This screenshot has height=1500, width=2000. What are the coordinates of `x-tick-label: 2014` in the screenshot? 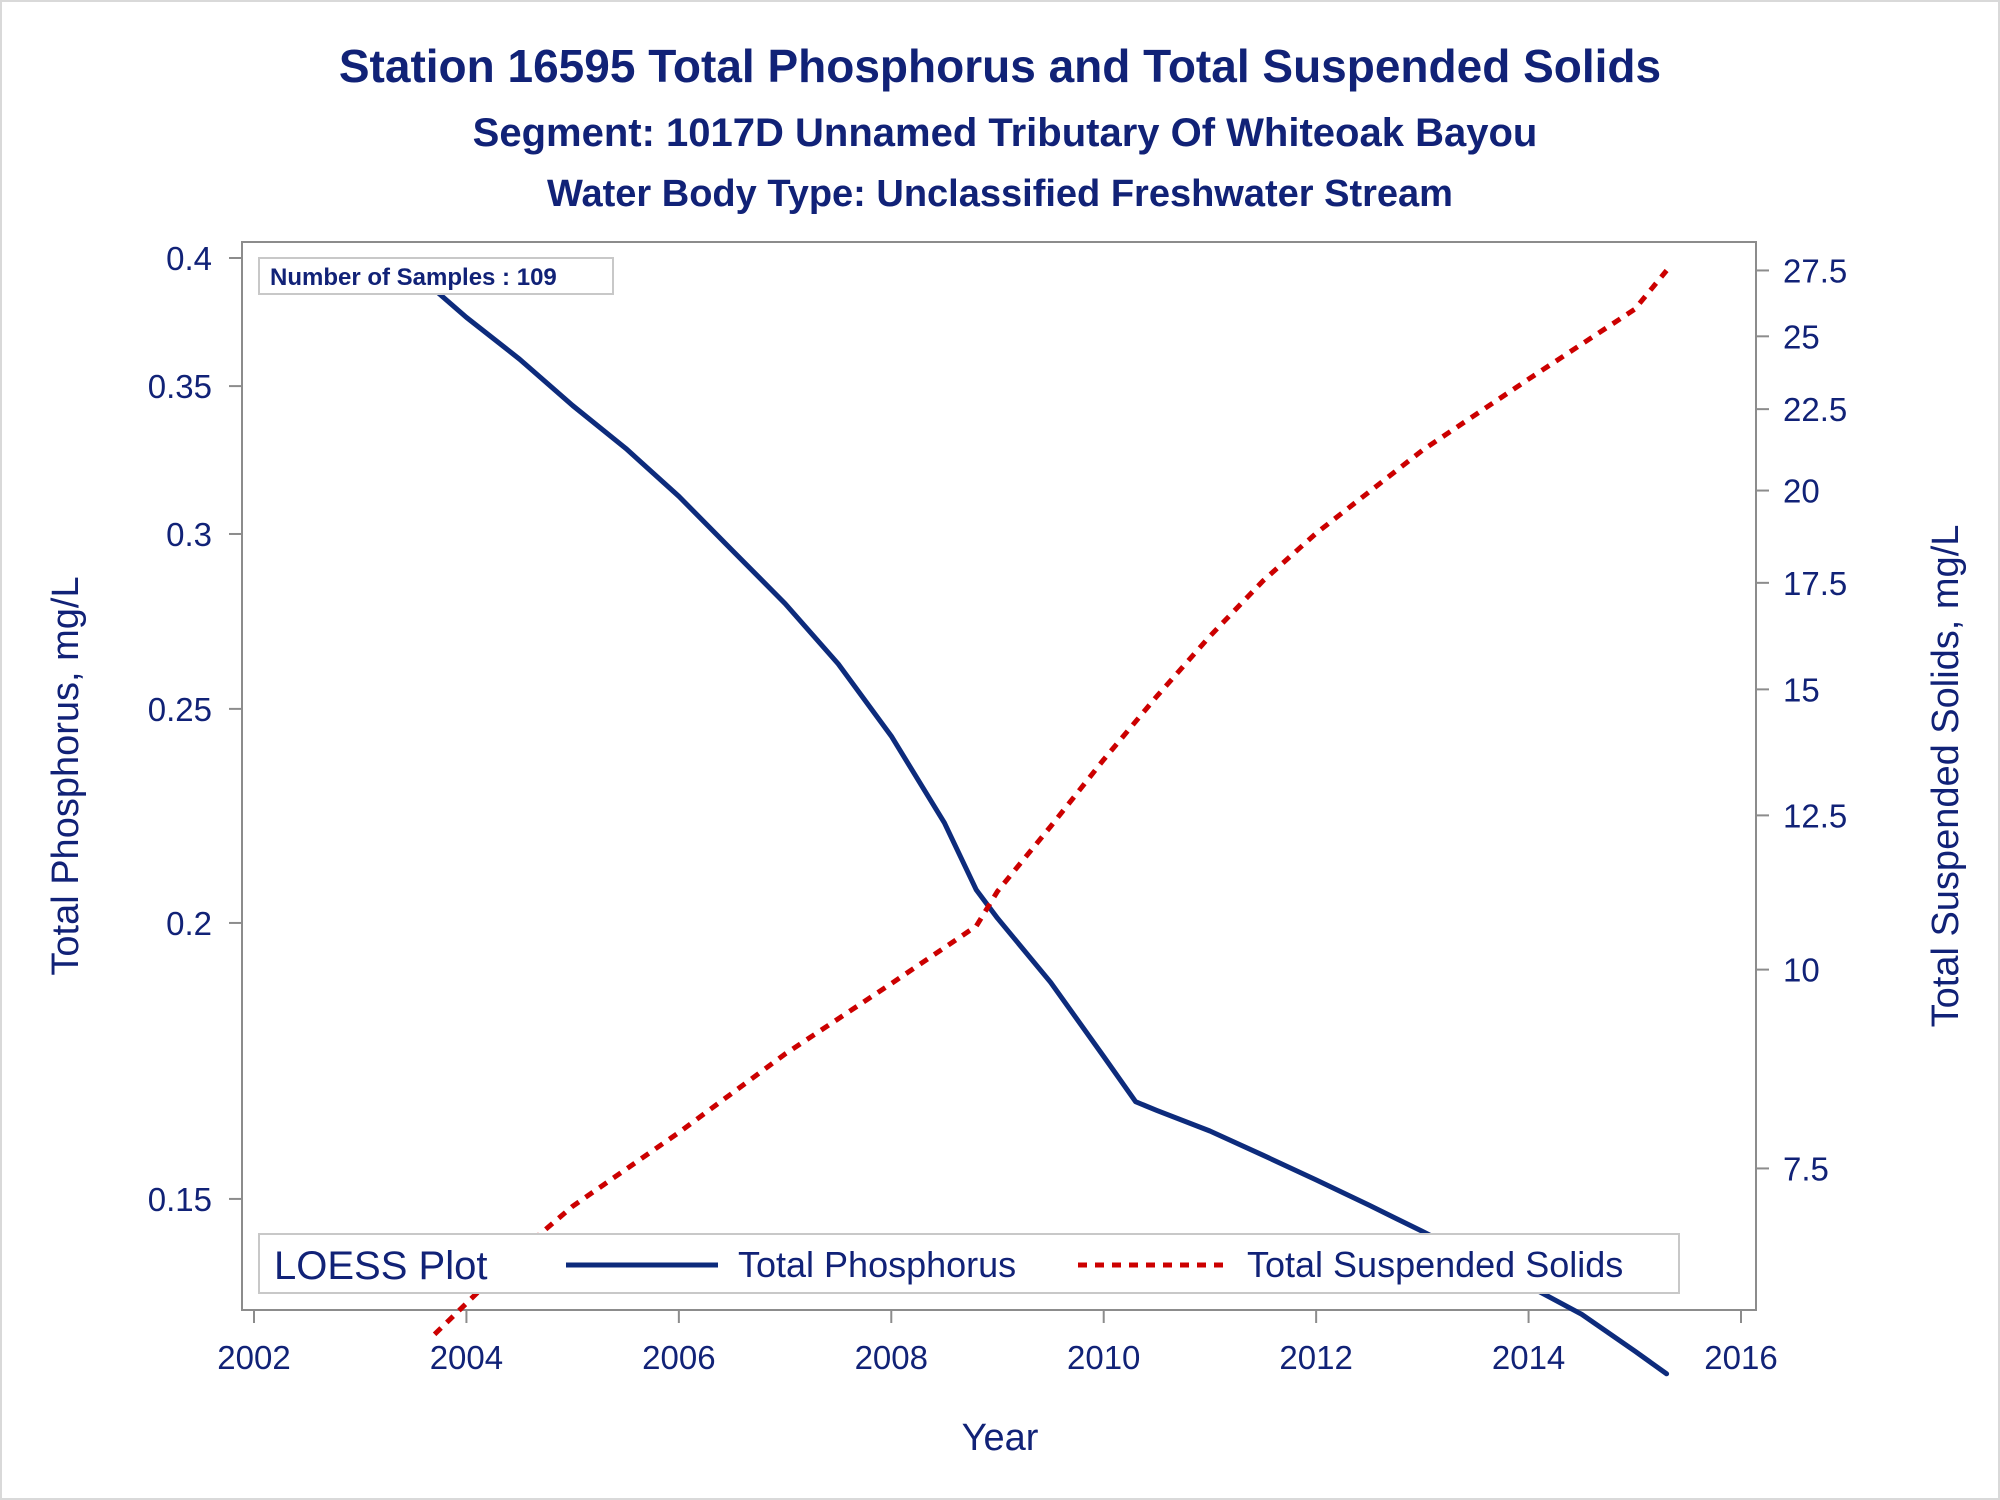 It's located at (1528, 1357).